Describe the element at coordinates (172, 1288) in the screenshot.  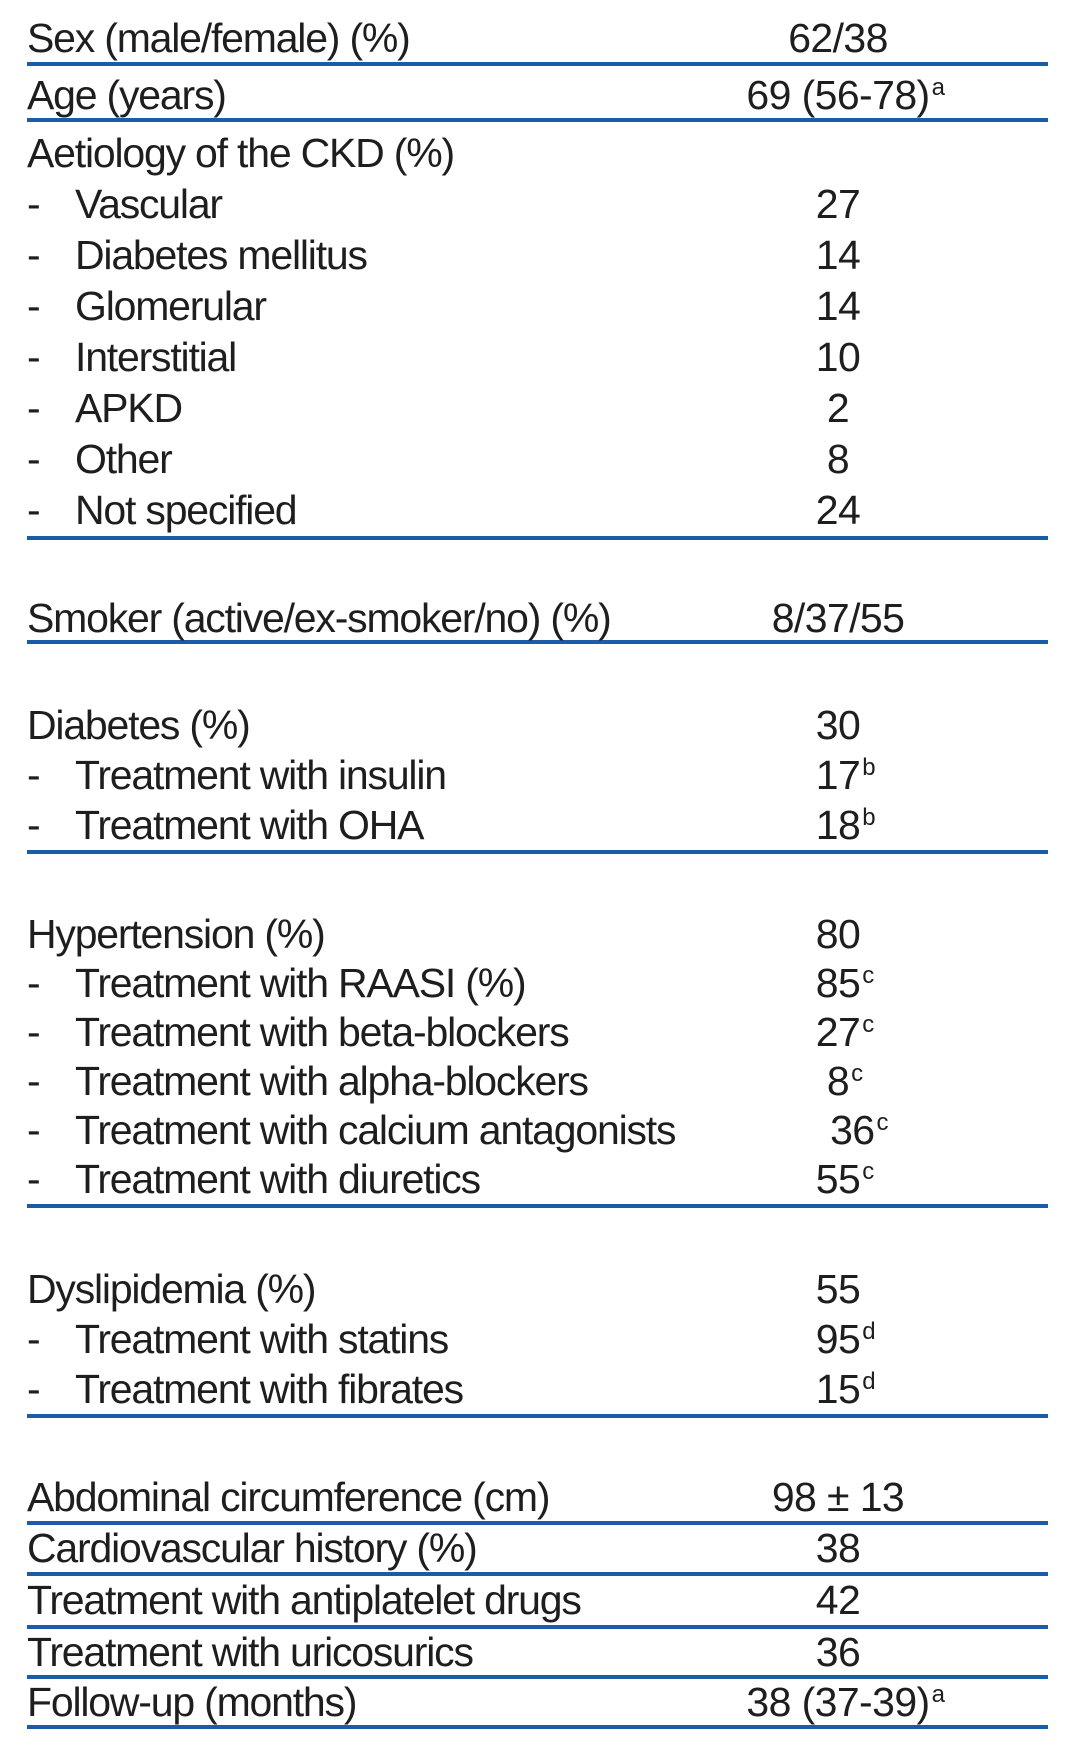
I see `row-label: Dyslipidemia (%)` at that location.